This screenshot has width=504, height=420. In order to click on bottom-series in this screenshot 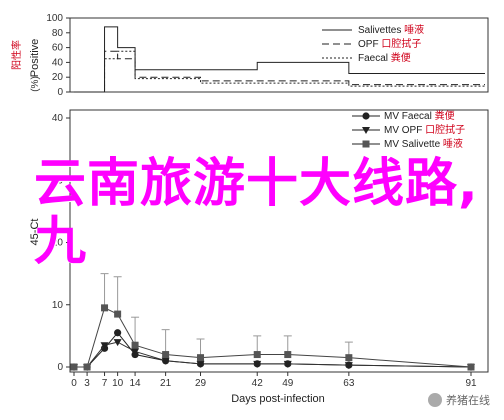, I will do `click(272, 337)`.